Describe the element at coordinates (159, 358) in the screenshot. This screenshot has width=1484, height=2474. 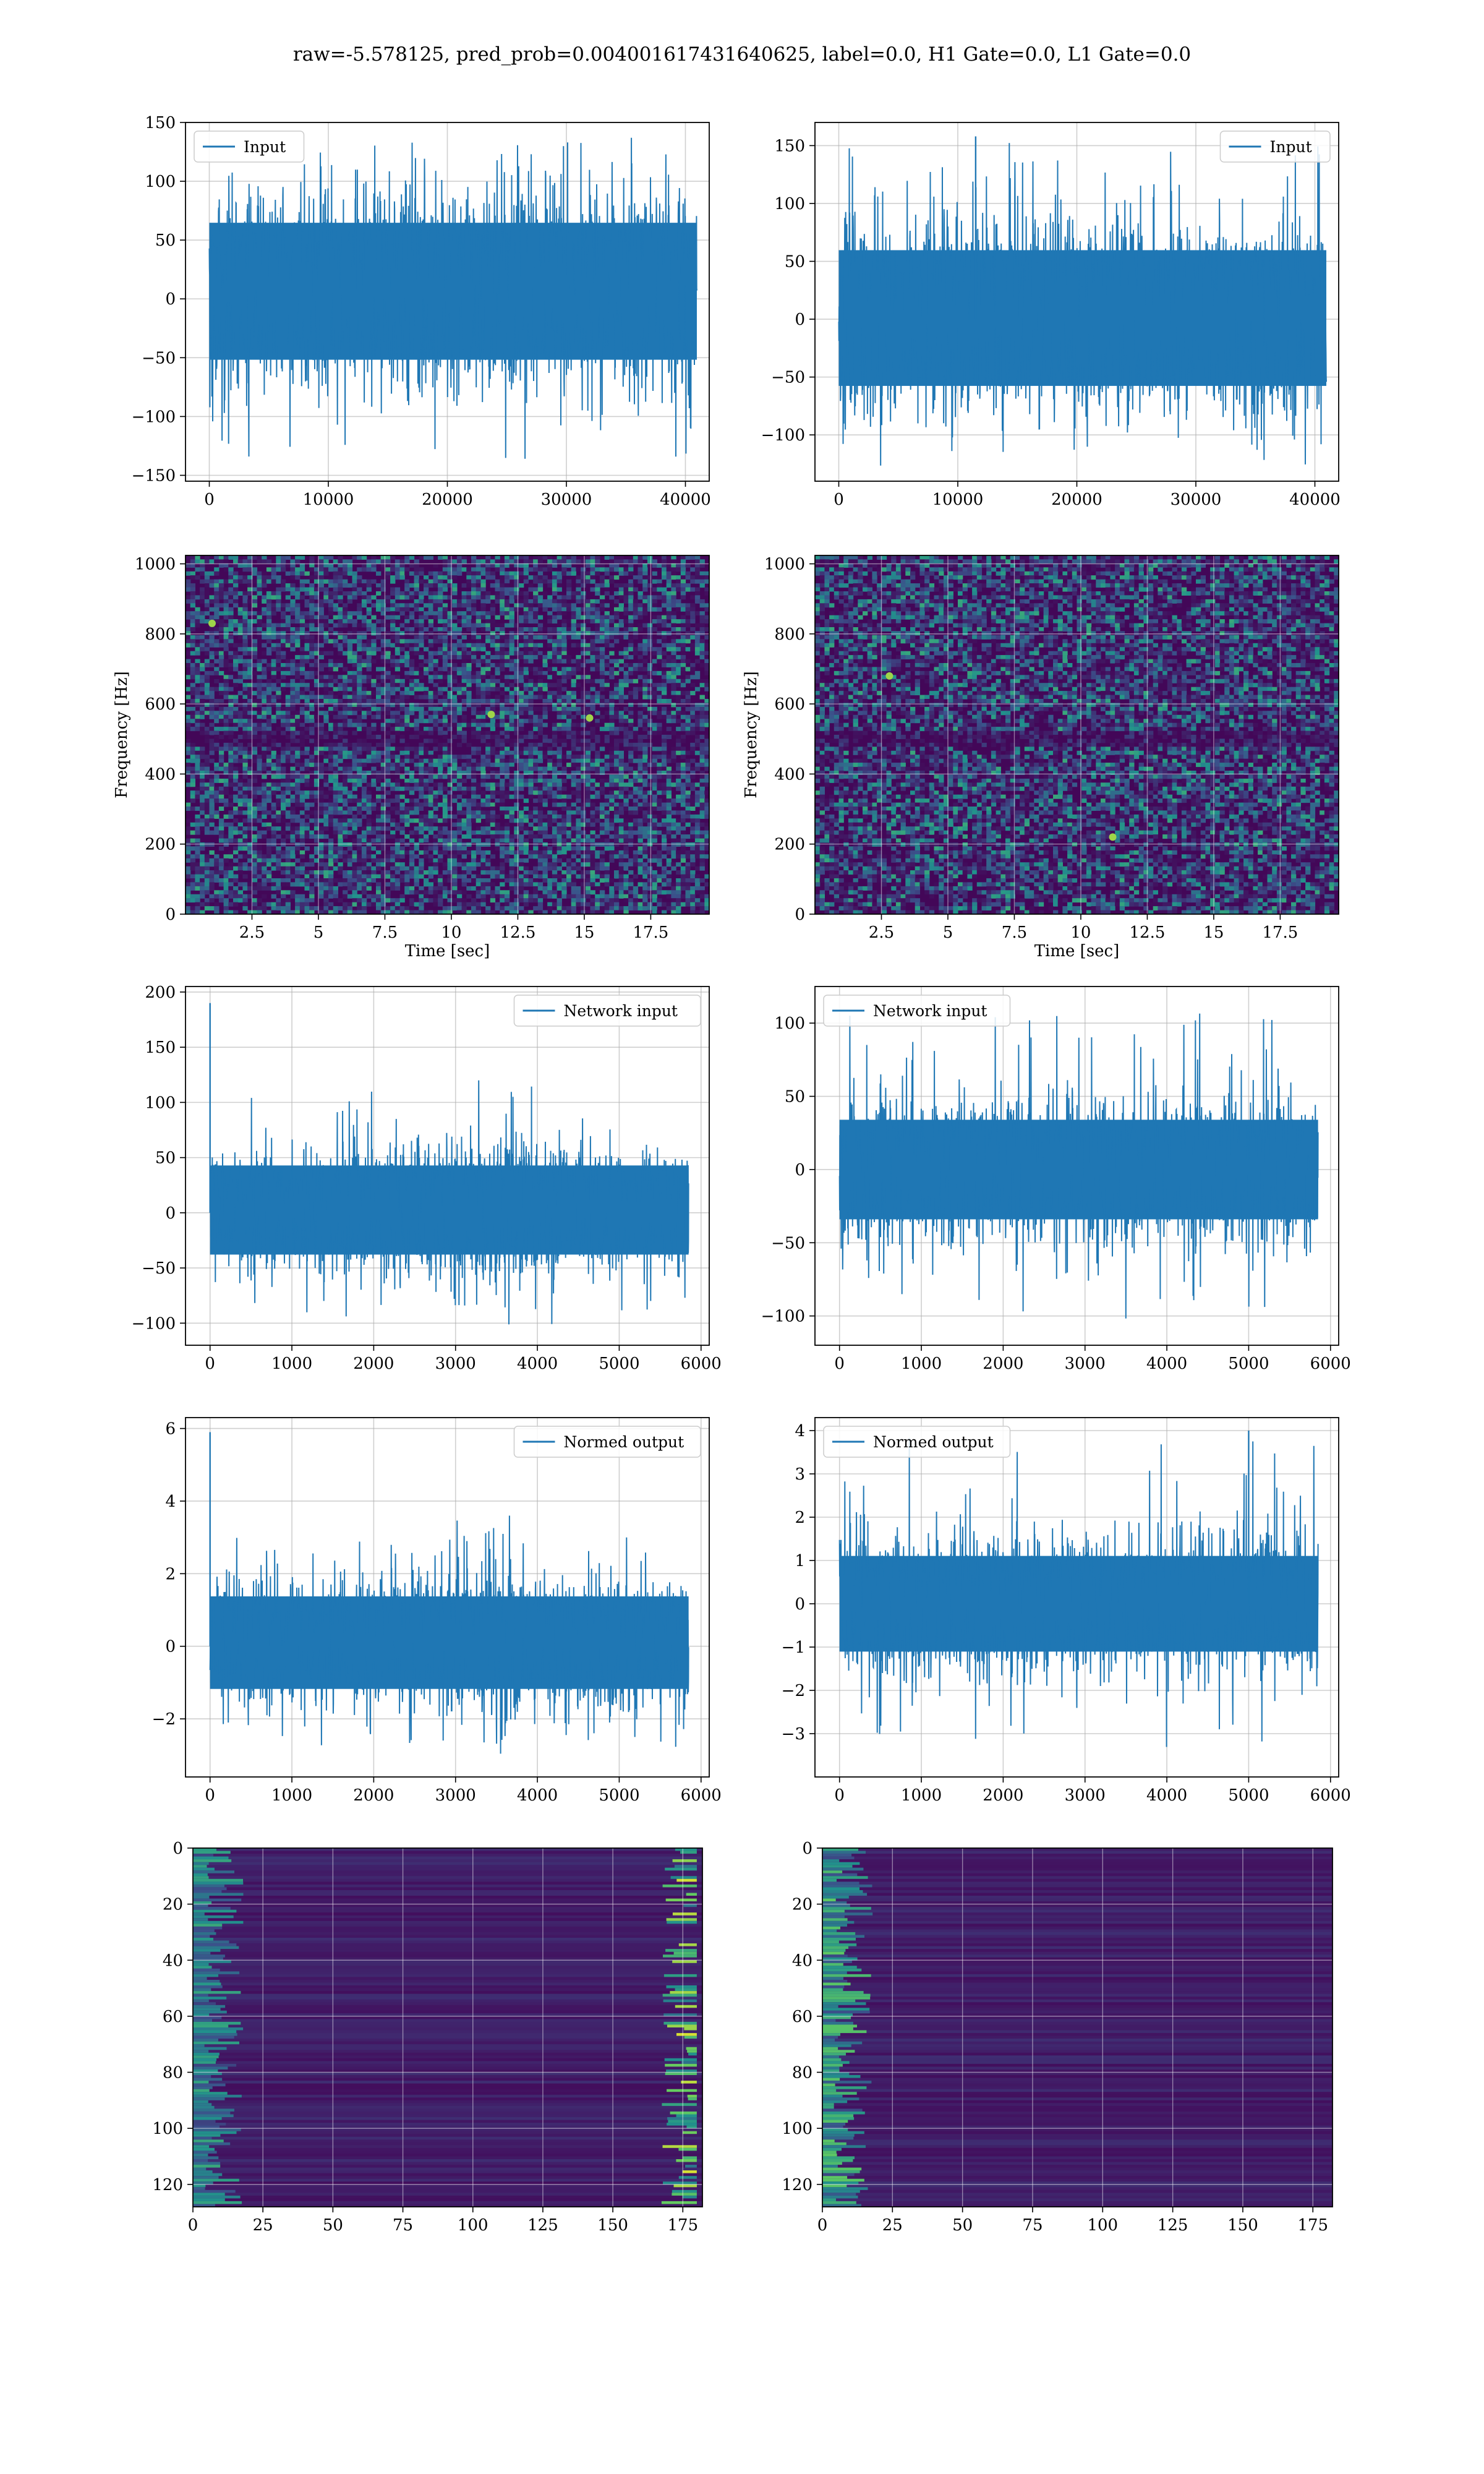
I see `y-tick-label: −50` at that location.